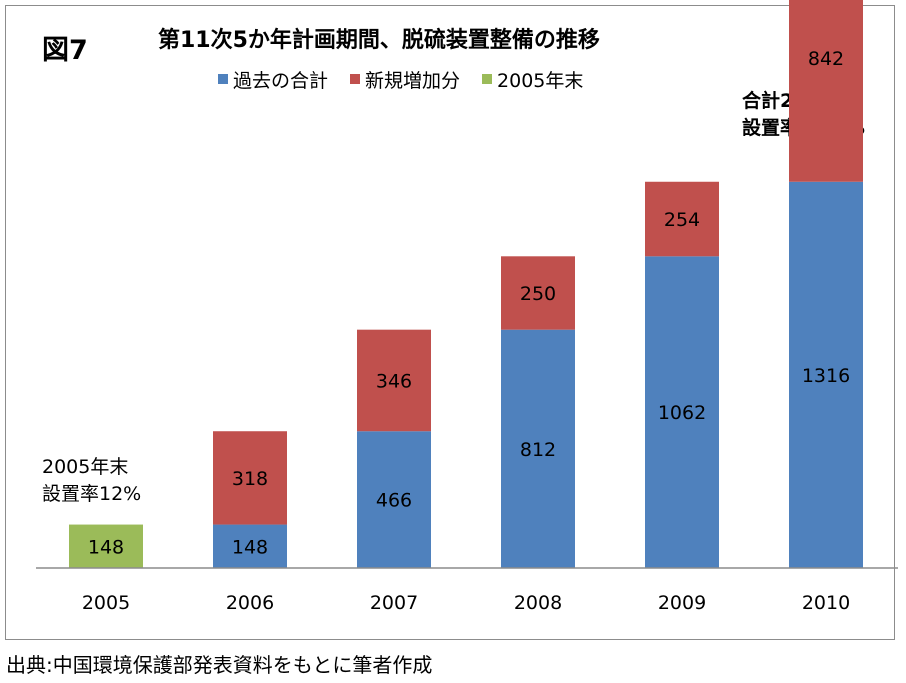  What do you see at coordinates (250, 603) in the screenshot?
I see `x-tick-label-2006: 2006` at bounding box center [250, 603].